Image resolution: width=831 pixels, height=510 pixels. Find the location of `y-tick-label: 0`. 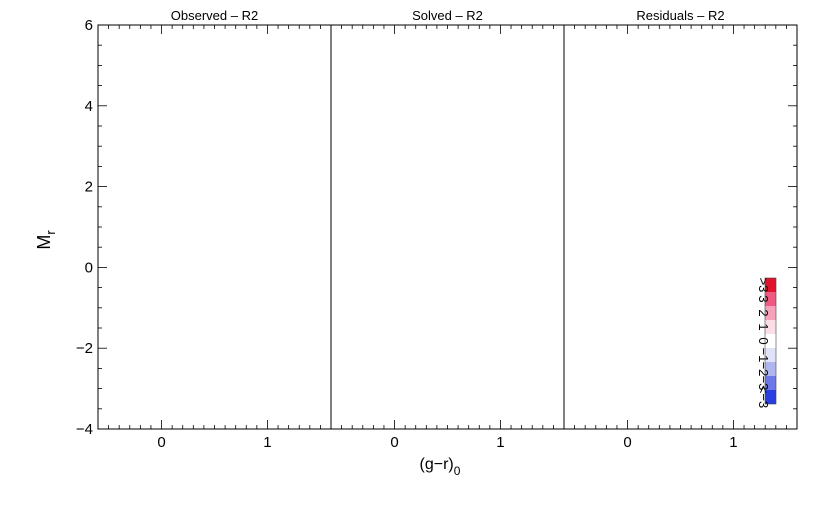

y-tick-label: 0 is located at coordinates (89, 267).